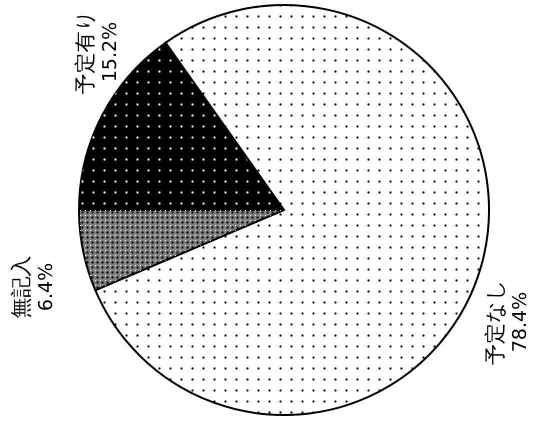 This screenshot has width=546, height=426. Describe the element at coordinates (21, 287) in the screenshot. I see `slice-label: 無記入` at that location.